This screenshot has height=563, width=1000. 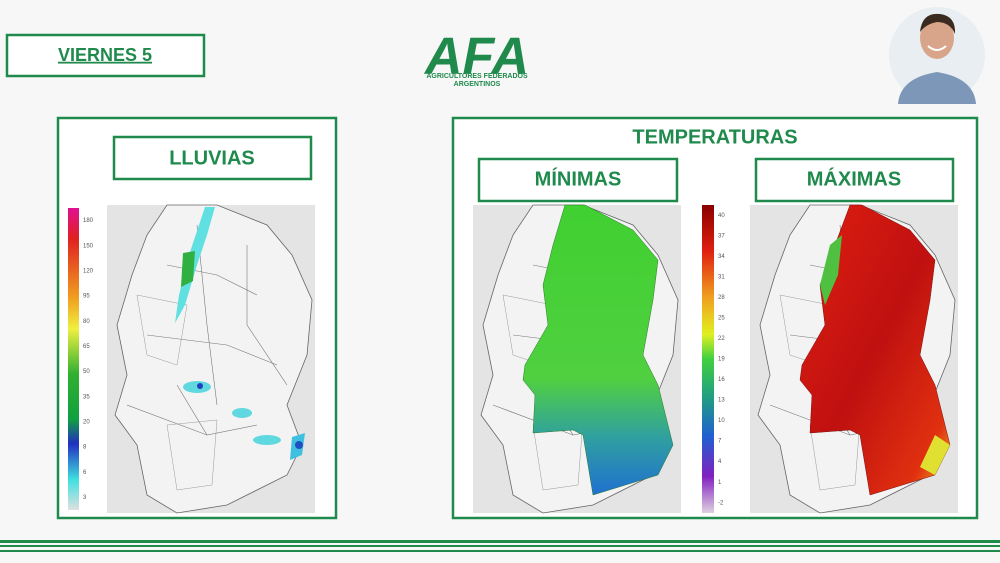 What do you see at coordinates (477, 76) in the screenshot?
I see `logo-subtitle: AGRICULTORES FEDERADOS` at bounding box center [477, 76].